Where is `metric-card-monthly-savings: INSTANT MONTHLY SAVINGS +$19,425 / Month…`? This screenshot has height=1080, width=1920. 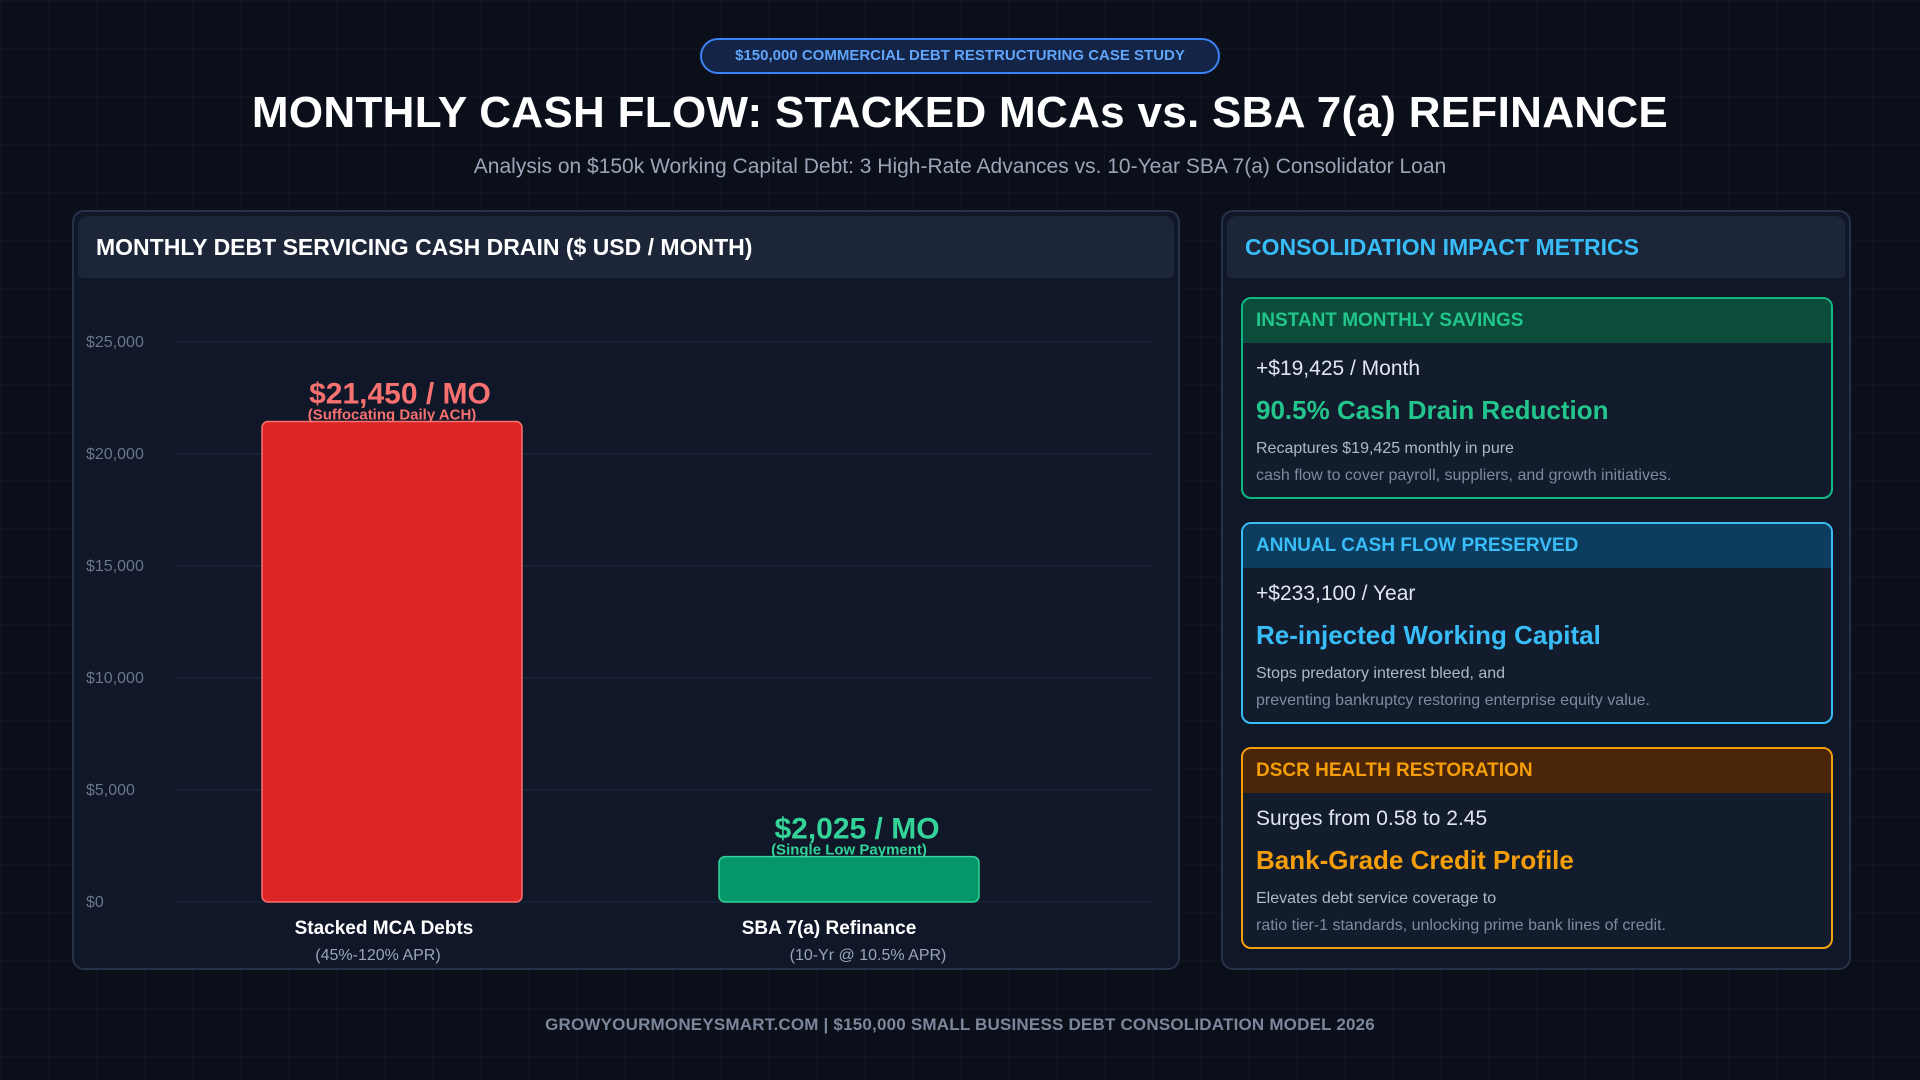 metric-card-monthly-savings: INSTANT MONTHLY SAVINGS +$19,425 / Month… is located at coordinates (1537, 398).